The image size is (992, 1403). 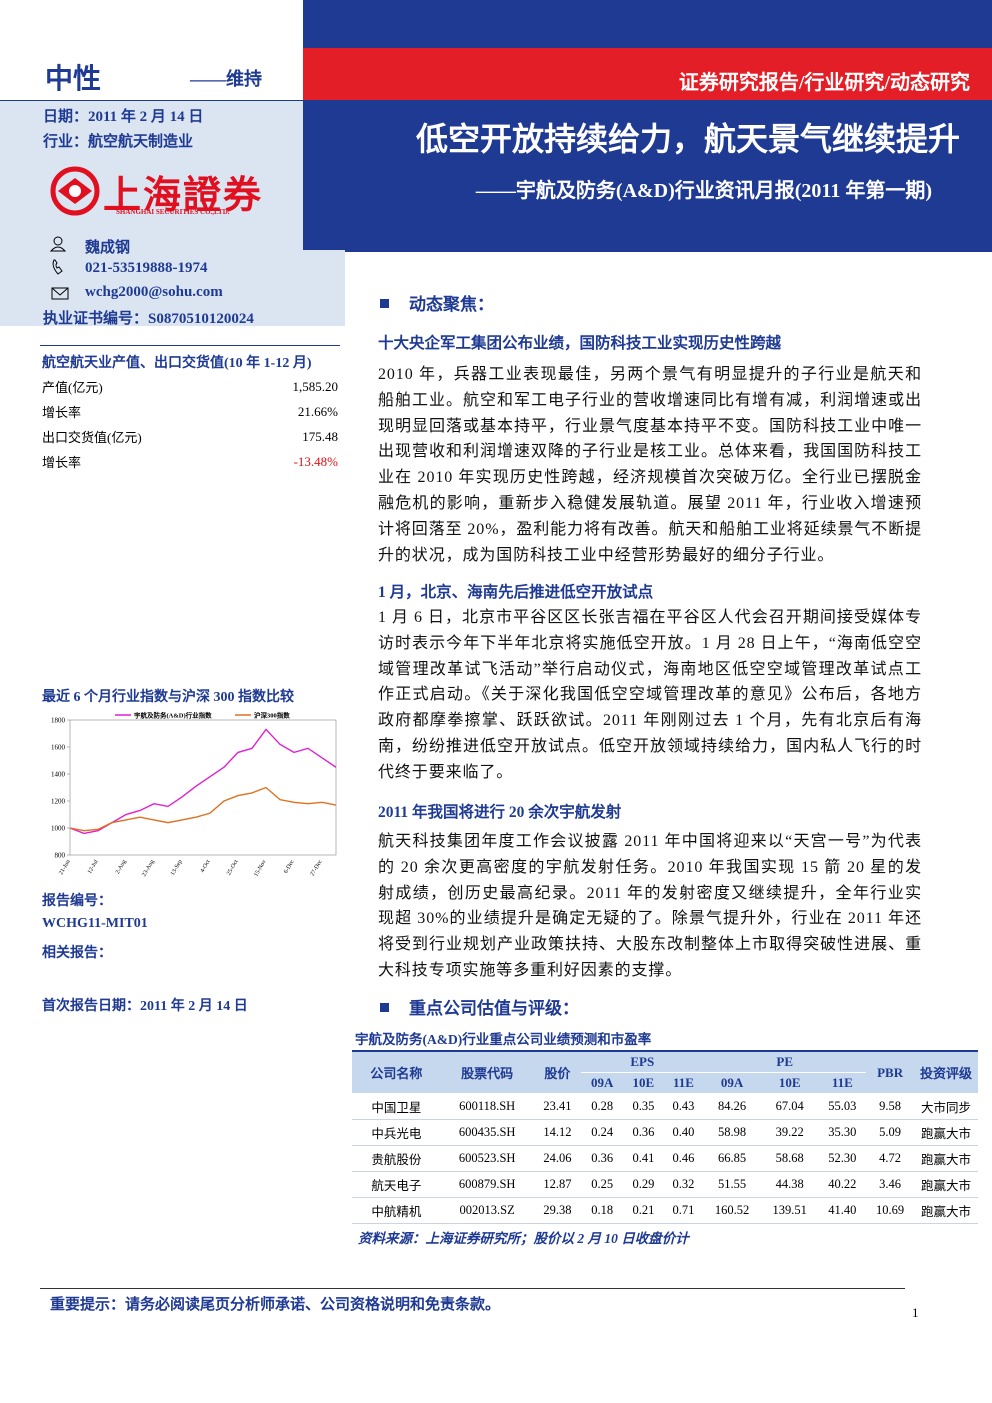 I want to click on analyst-name: 魏成钢, so click(x=108, y=248).